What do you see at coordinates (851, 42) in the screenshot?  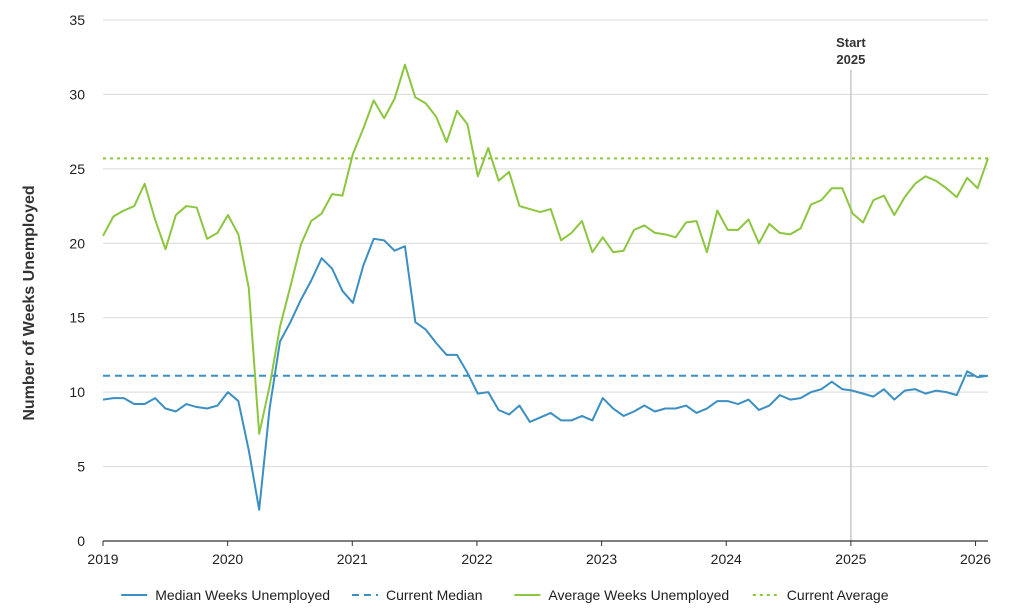 I see `annotation-start-label: Start` at bounding box center [851, 42].